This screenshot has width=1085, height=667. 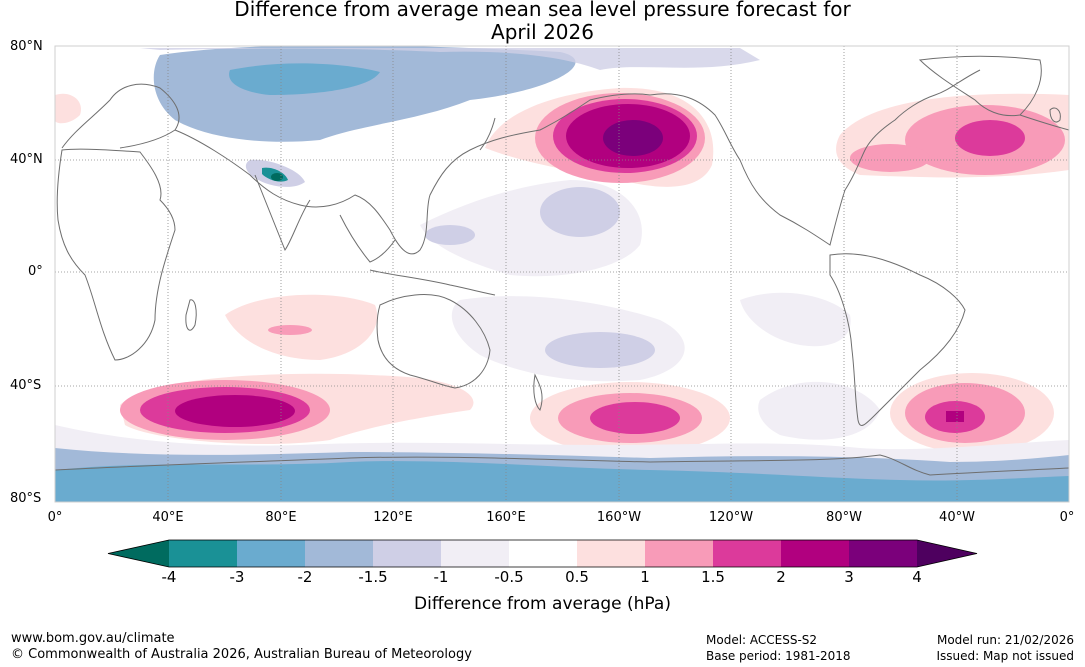 I want to click on colorbar-tick: -2, so click(x=305, y=577).